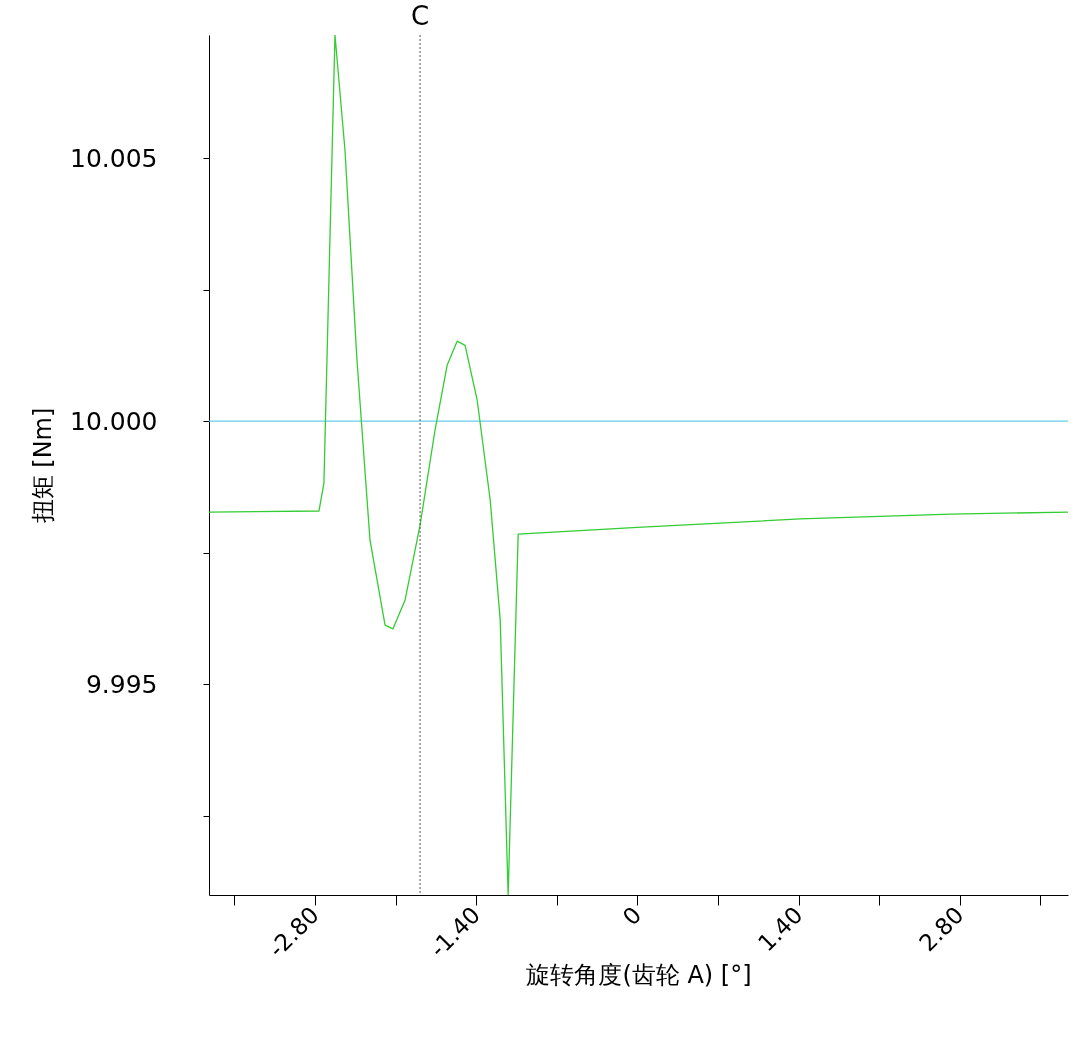  Describe the element at coordinates (639, 975) in the screenshot. I see `x-axis-title: 旋转角度(齿轮 A) [°]` at that location.